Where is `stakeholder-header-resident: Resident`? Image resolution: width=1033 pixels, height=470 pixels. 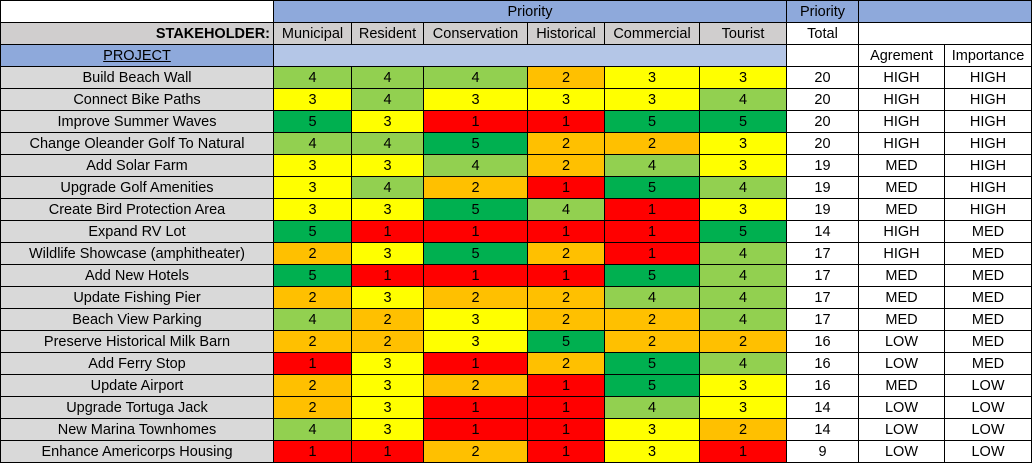
stakeholder-header-resident: Resident is located at coordinates (387, 33).